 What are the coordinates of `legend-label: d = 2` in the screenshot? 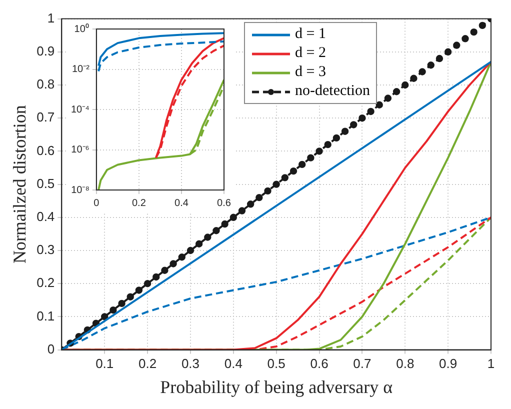 It's located at (310, 53).